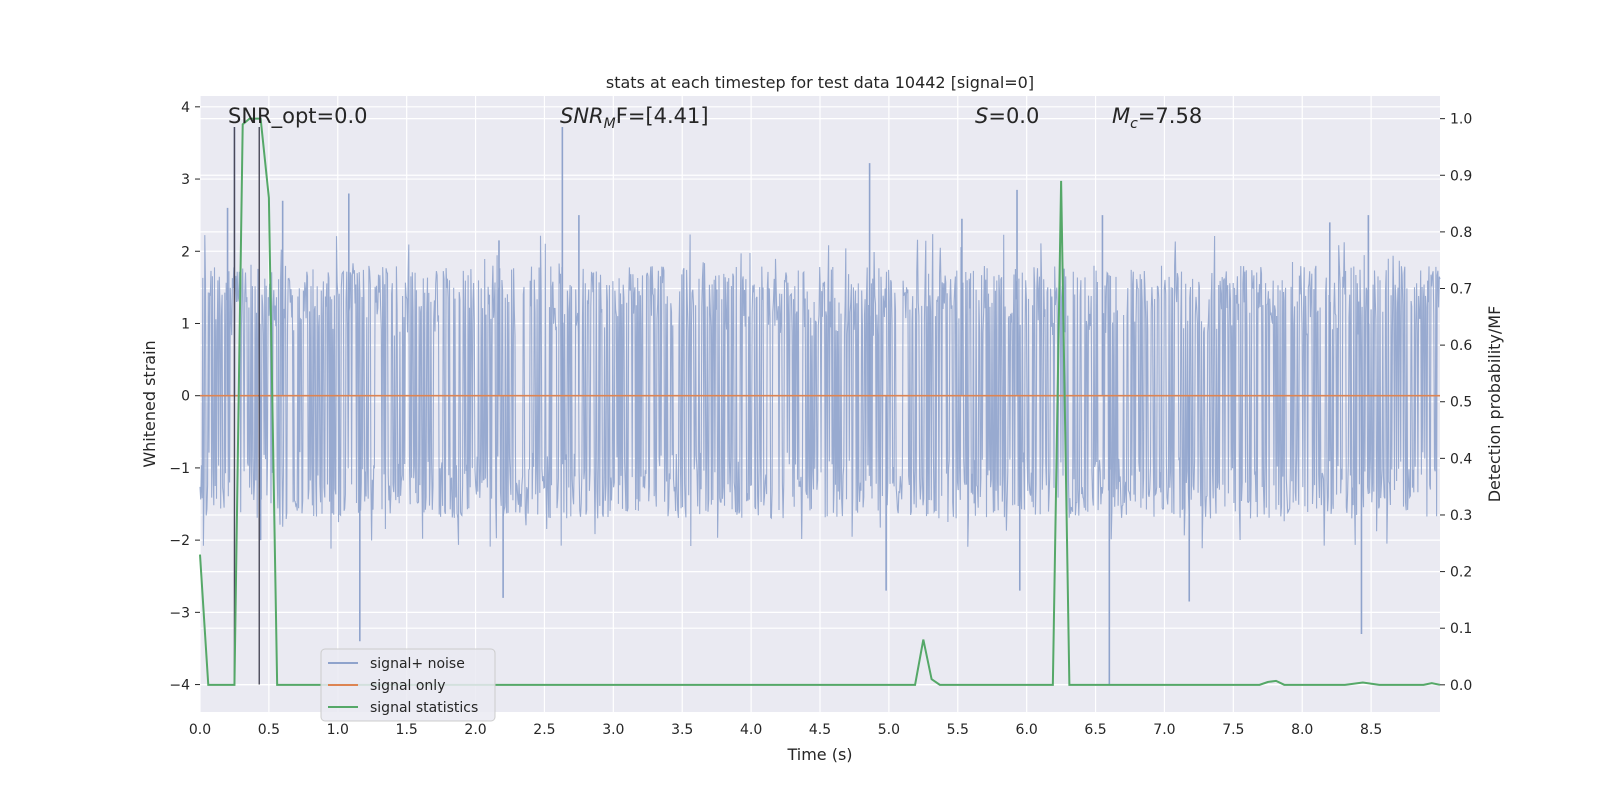  Describe the element at coordinates (185, 180) in the screenshot. I see `y-tick-label-left: 3` at that location.